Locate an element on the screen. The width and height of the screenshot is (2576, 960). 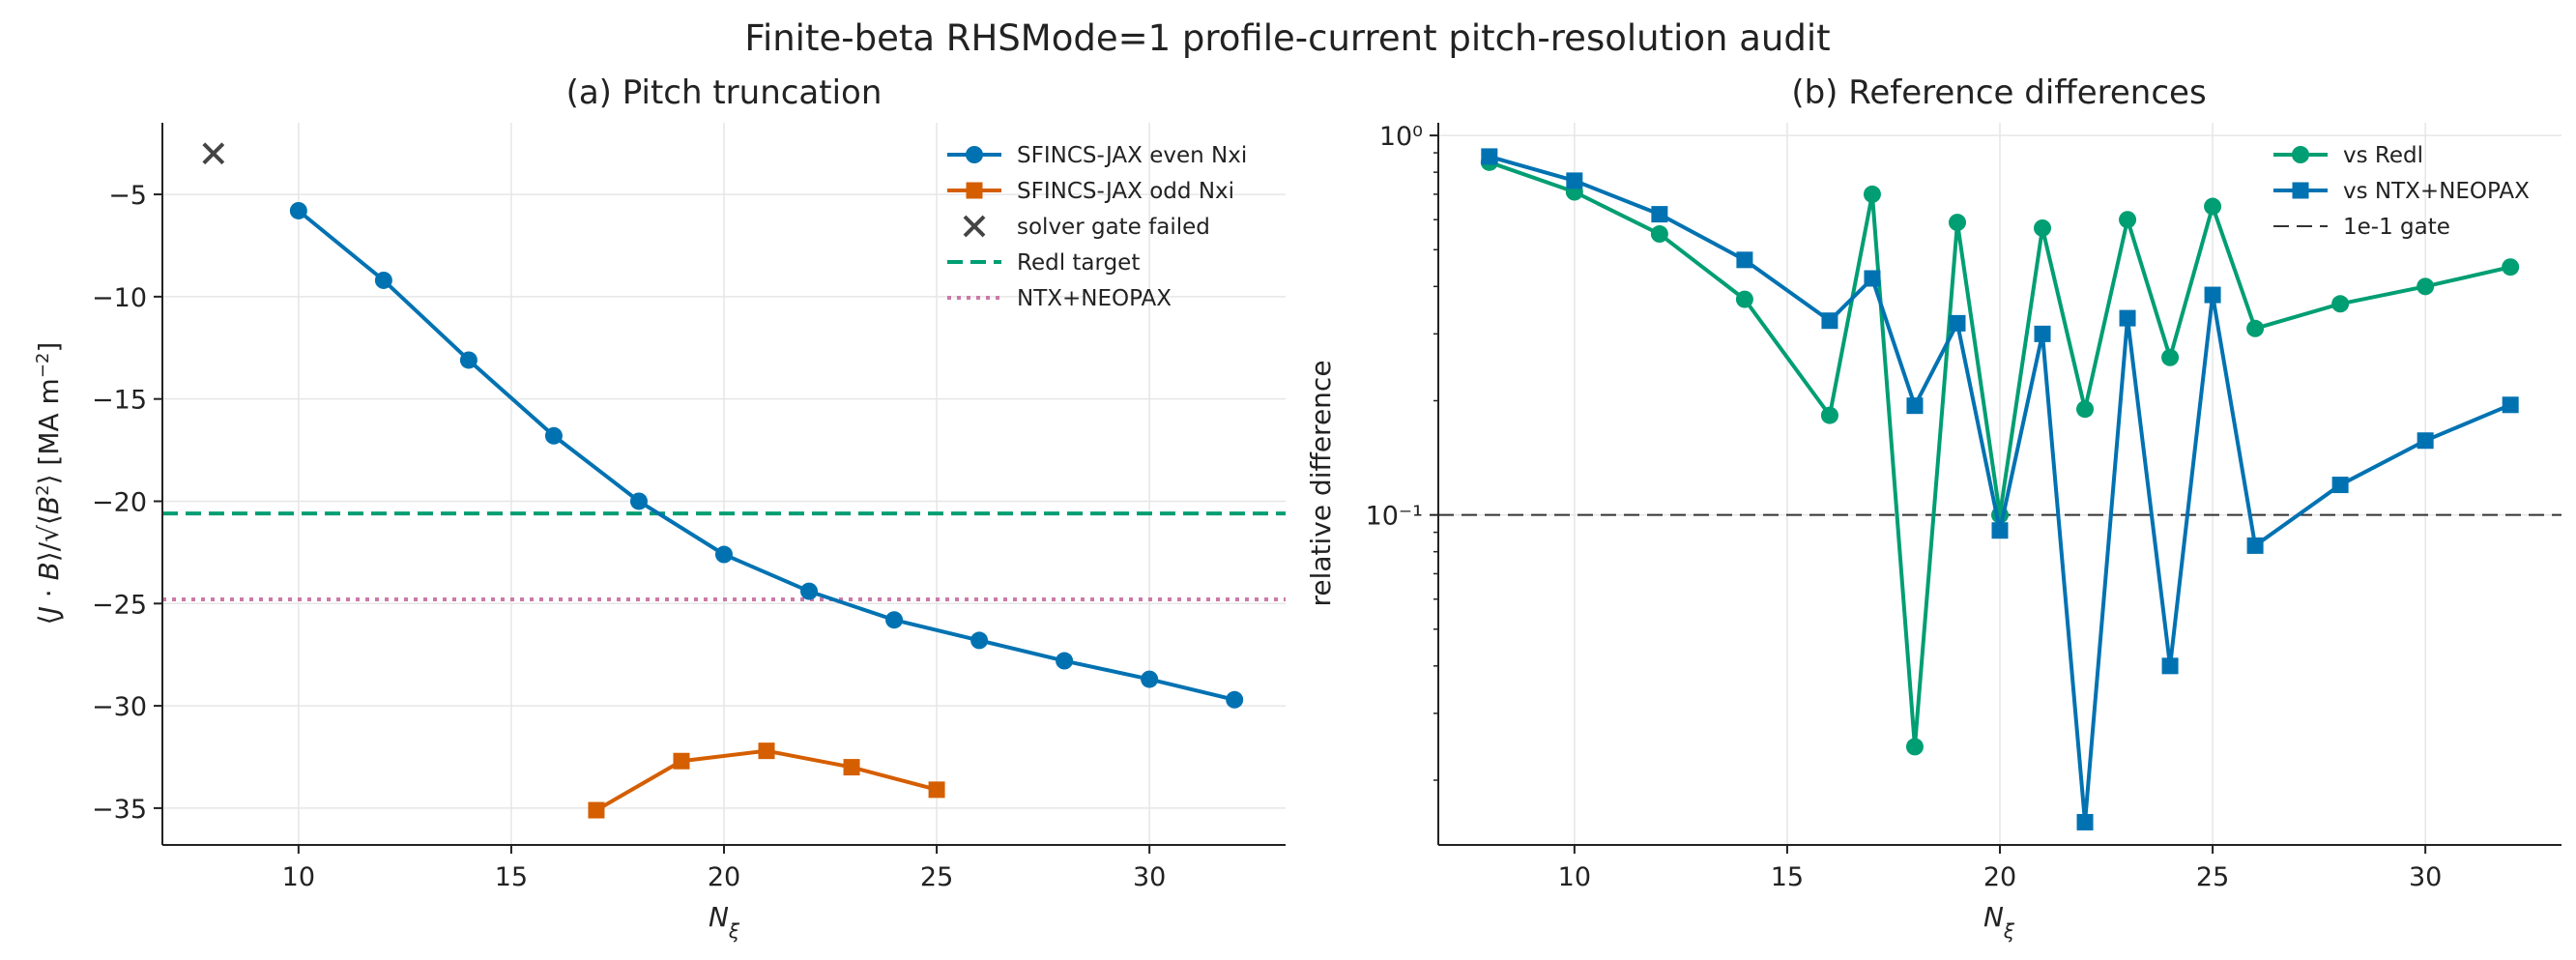
y-tick-label: 10⁻¹ is located at coordinates (1394, 517).